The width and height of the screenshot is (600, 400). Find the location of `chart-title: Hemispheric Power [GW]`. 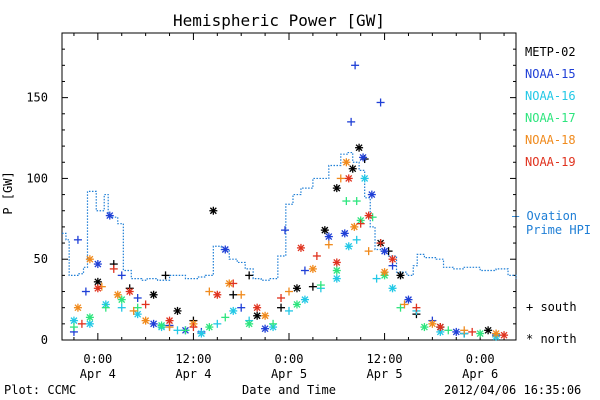

chart-title: Hemispheric Power [GW] is located at coordinates (279, 20).